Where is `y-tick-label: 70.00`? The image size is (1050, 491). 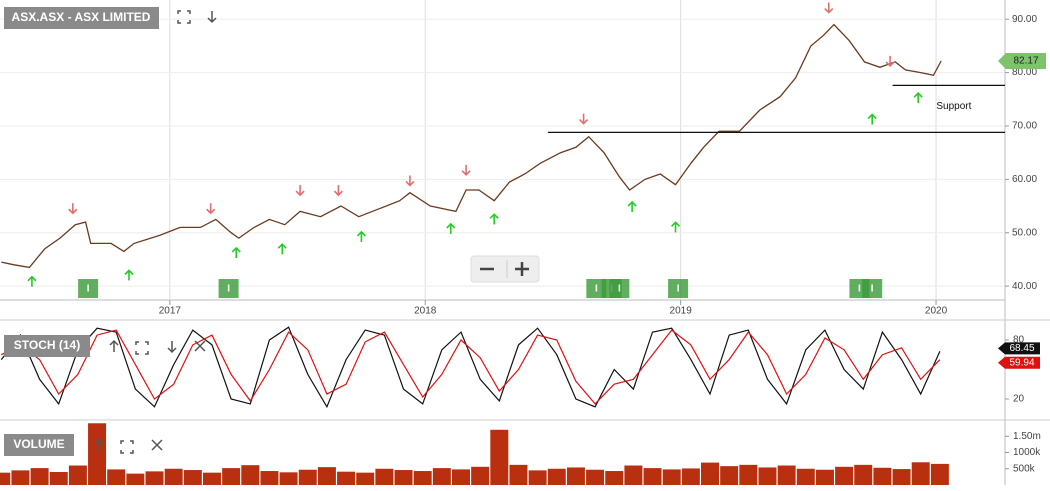 y-tick-label: 70.00 is located at coordinates (1024, 126).